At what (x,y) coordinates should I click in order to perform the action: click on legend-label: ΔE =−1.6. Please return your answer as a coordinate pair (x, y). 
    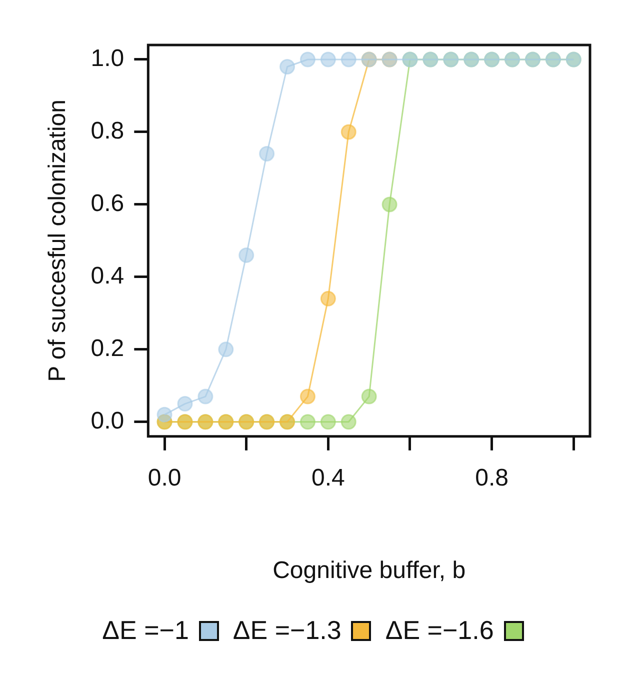
    Looking at the image, I should click on (439, 630).